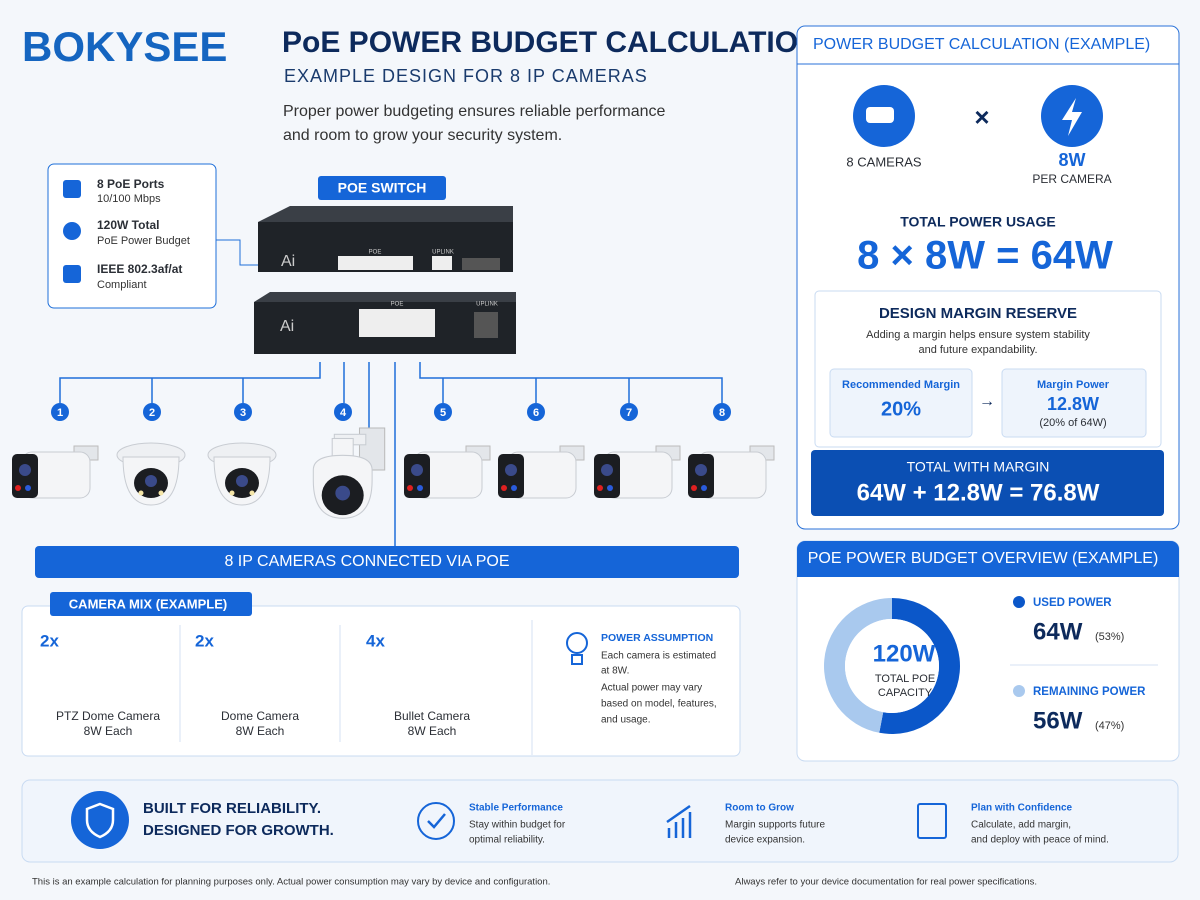 The width and height of the screenshot is (1200, 900). Describe the element at coordinates (397, 305) in the screenshot. I see `switch-port-label: POE` at that location.